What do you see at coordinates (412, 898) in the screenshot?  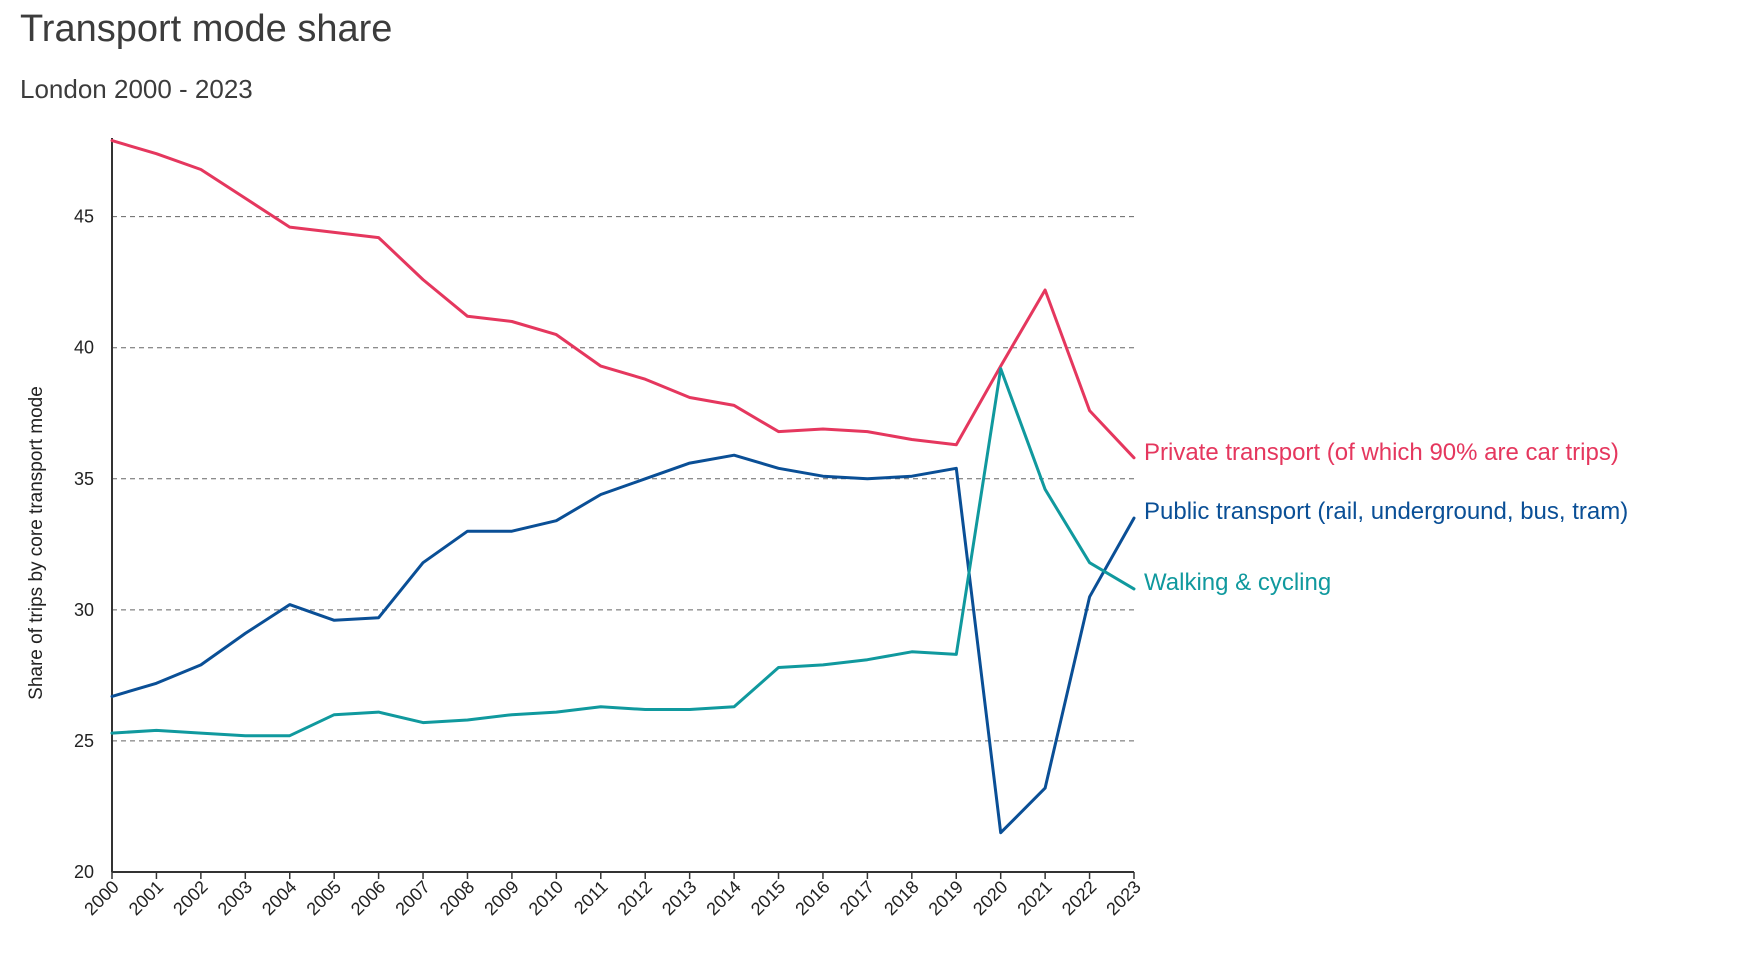 I see `x-tick-label: 2007` at bounding box center [412, 898].